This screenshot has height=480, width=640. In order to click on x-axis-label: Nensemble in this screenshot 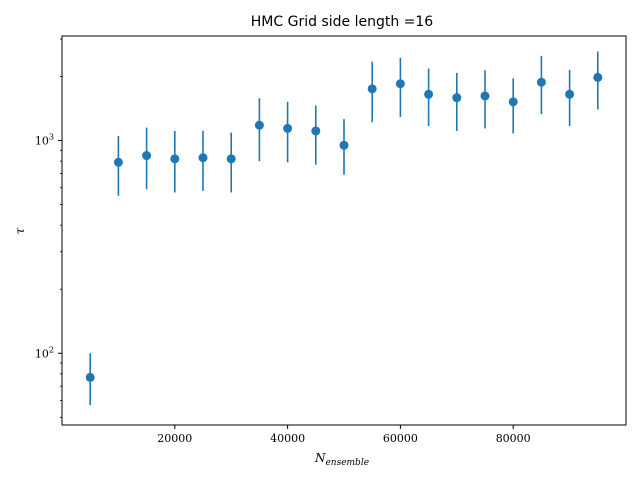, I will do `click(341, 459)`.